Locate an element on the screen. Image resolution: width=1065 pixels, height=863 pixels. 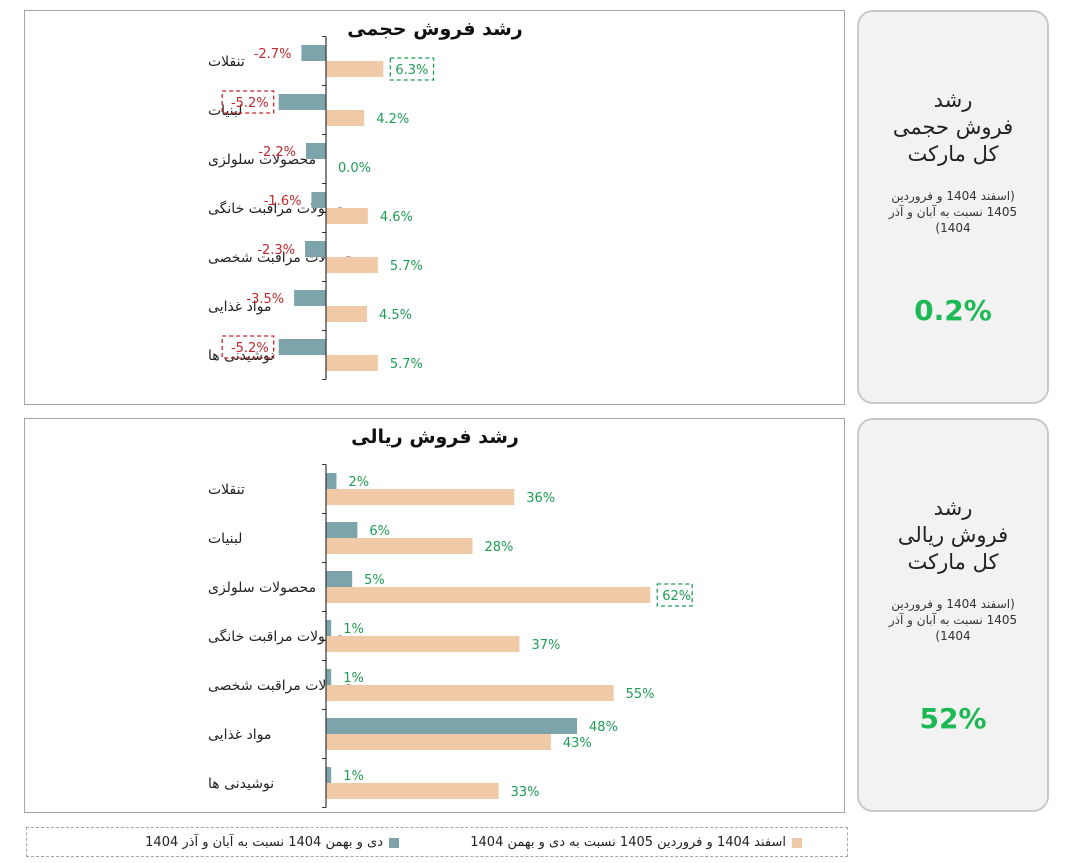
data-label: 37% is located at coordinates (546, 645).